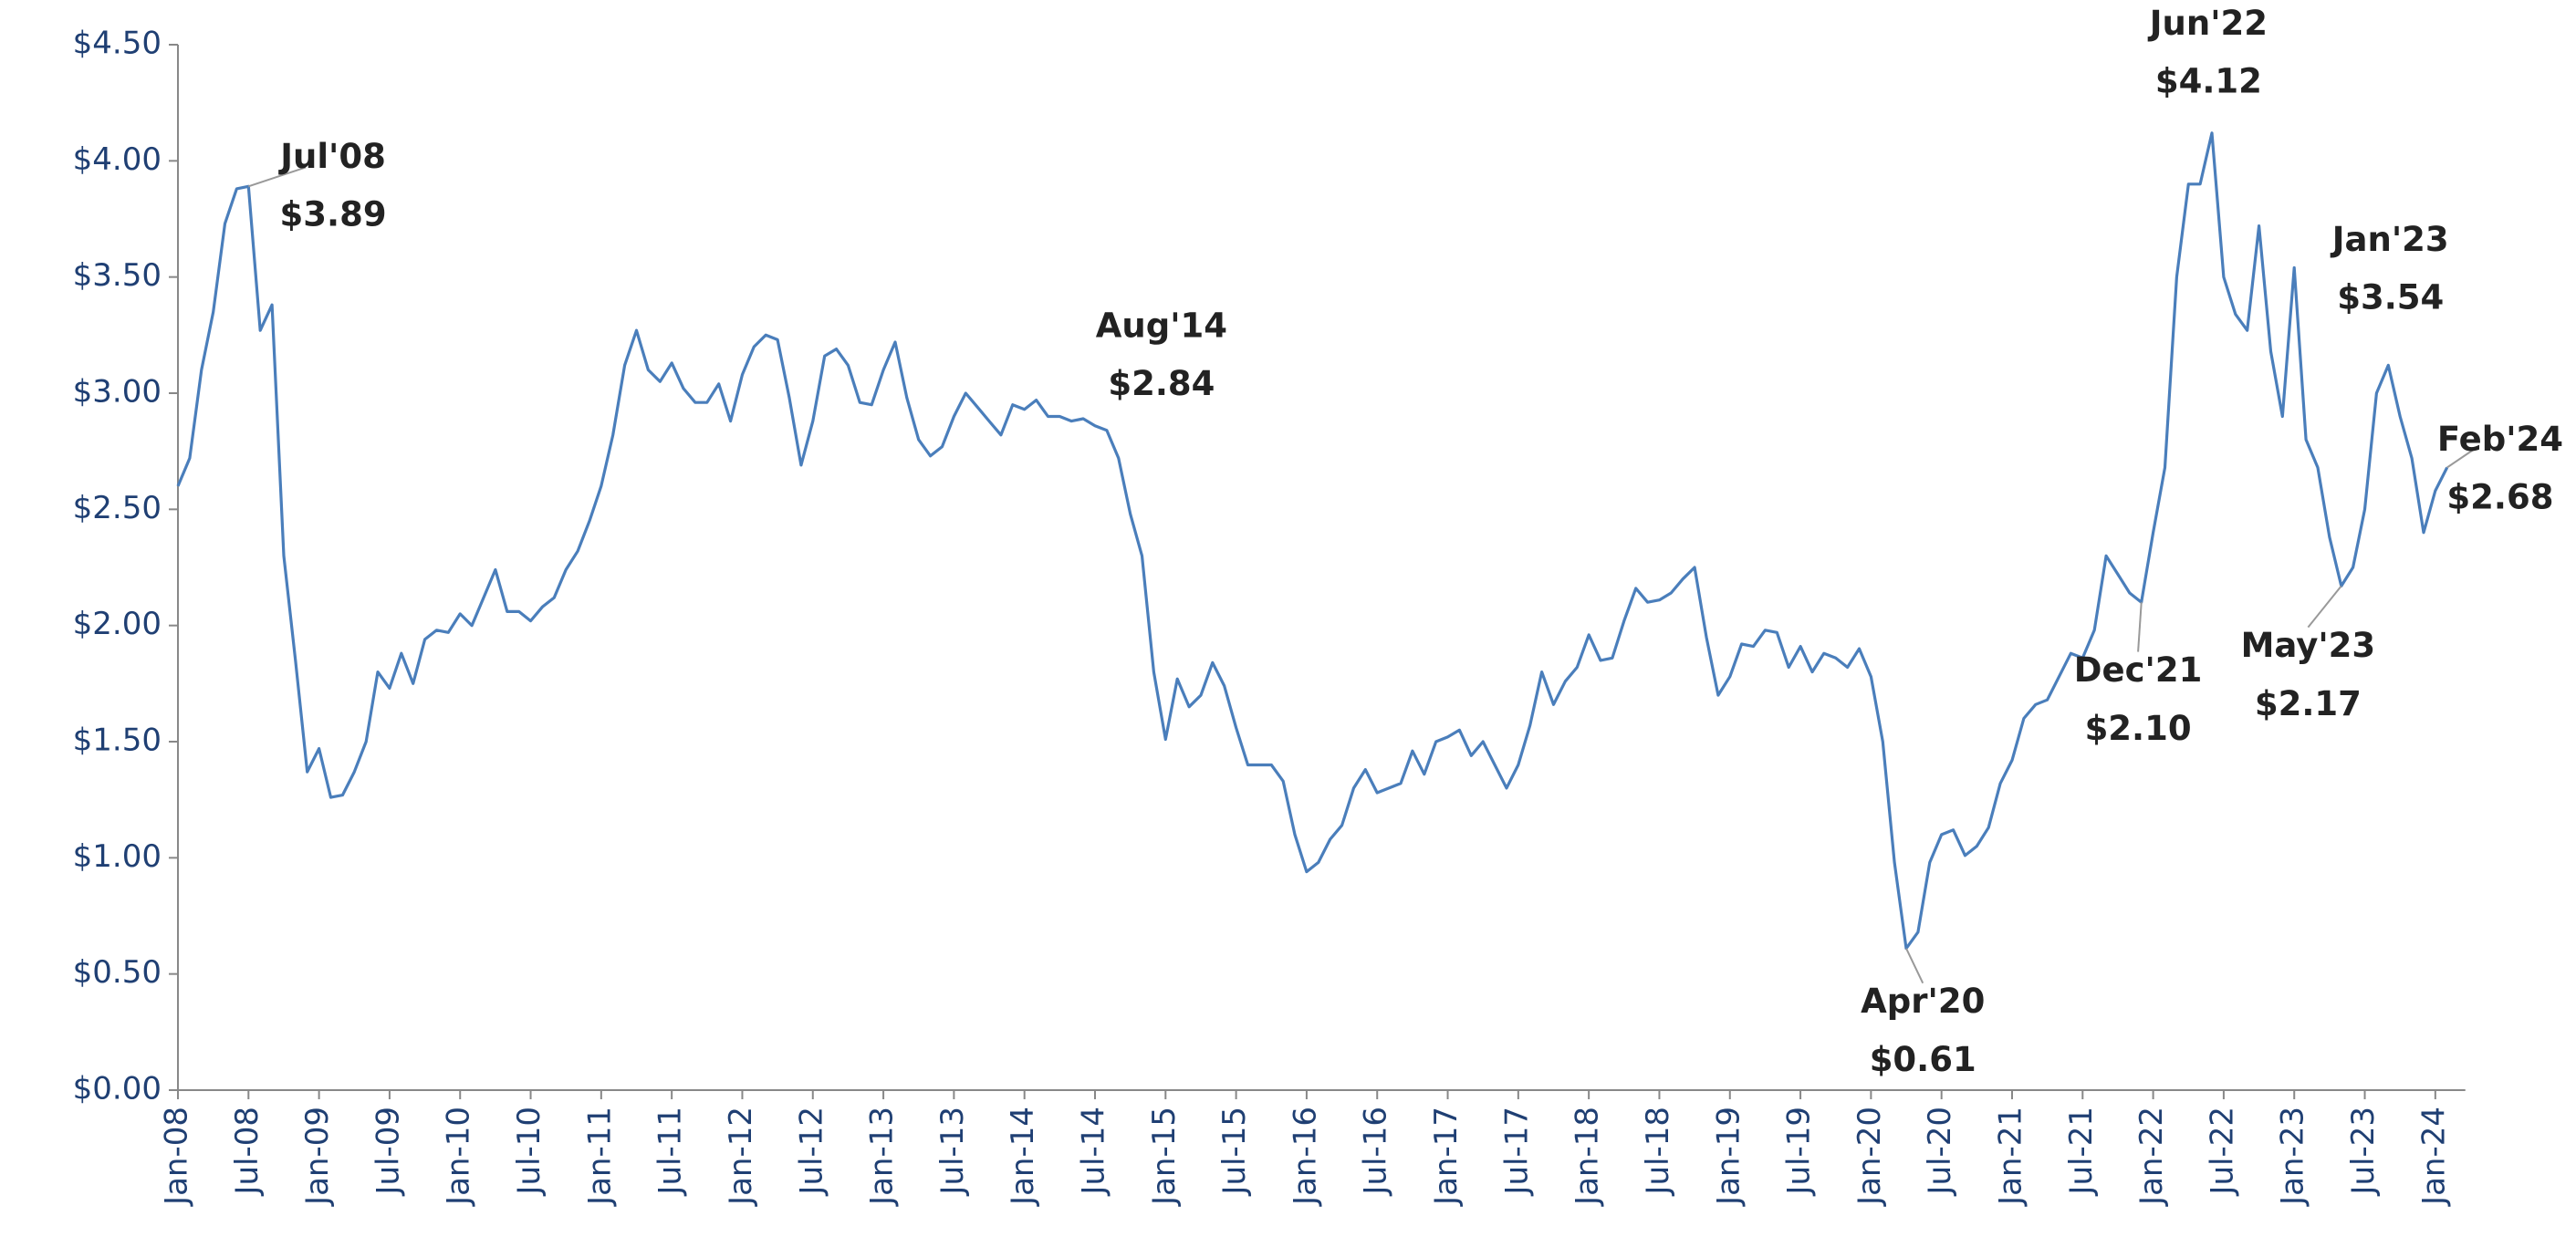 The image size is (2576, 1237). Describe the element at coordinates (1376, 1152) in the screenshot. I see `x-tick-label: Jul-16` at that location.